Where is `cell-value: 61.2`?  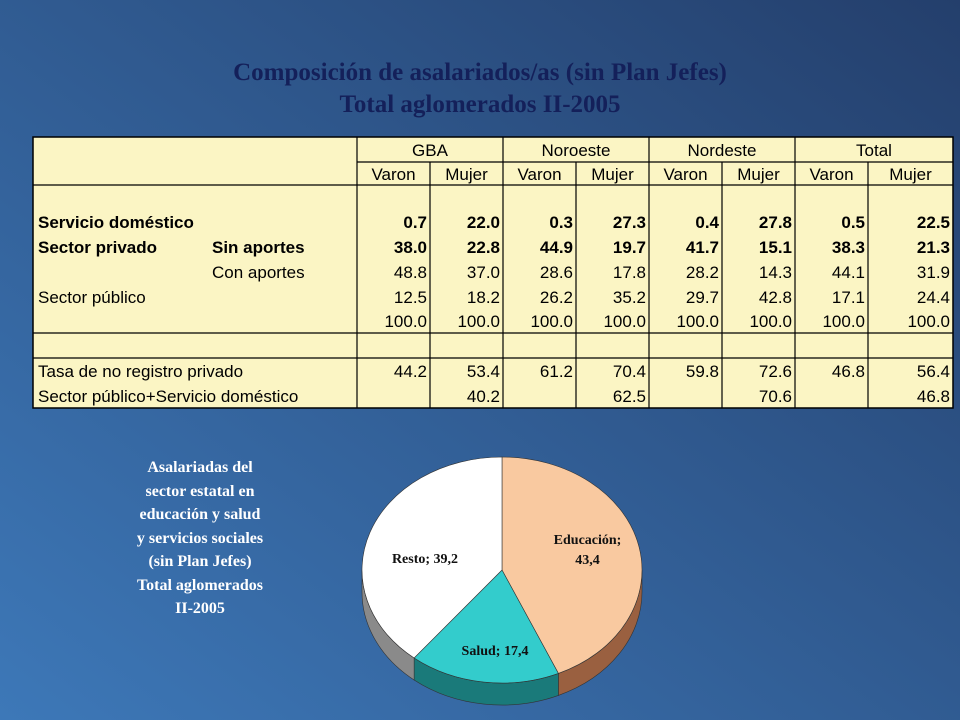 cell-value: 61.2 is located at coordinates (556, 371).